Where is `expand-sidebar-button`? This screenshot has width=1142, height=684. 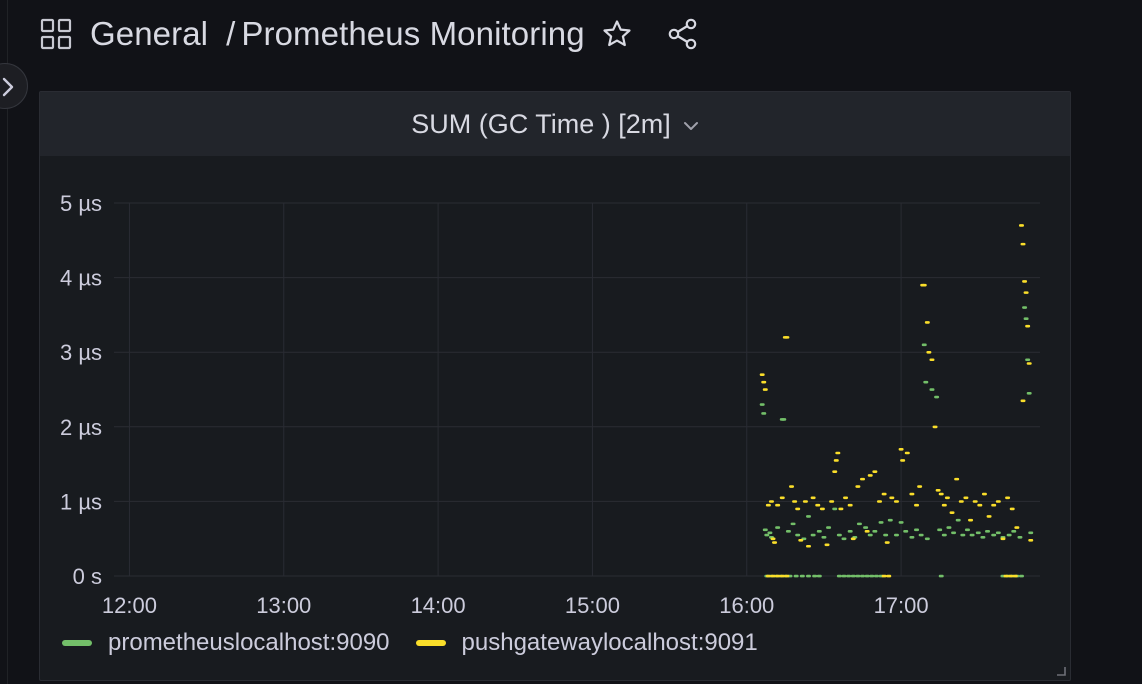
expand-sidebar-button is located at coordinates (14, 86).